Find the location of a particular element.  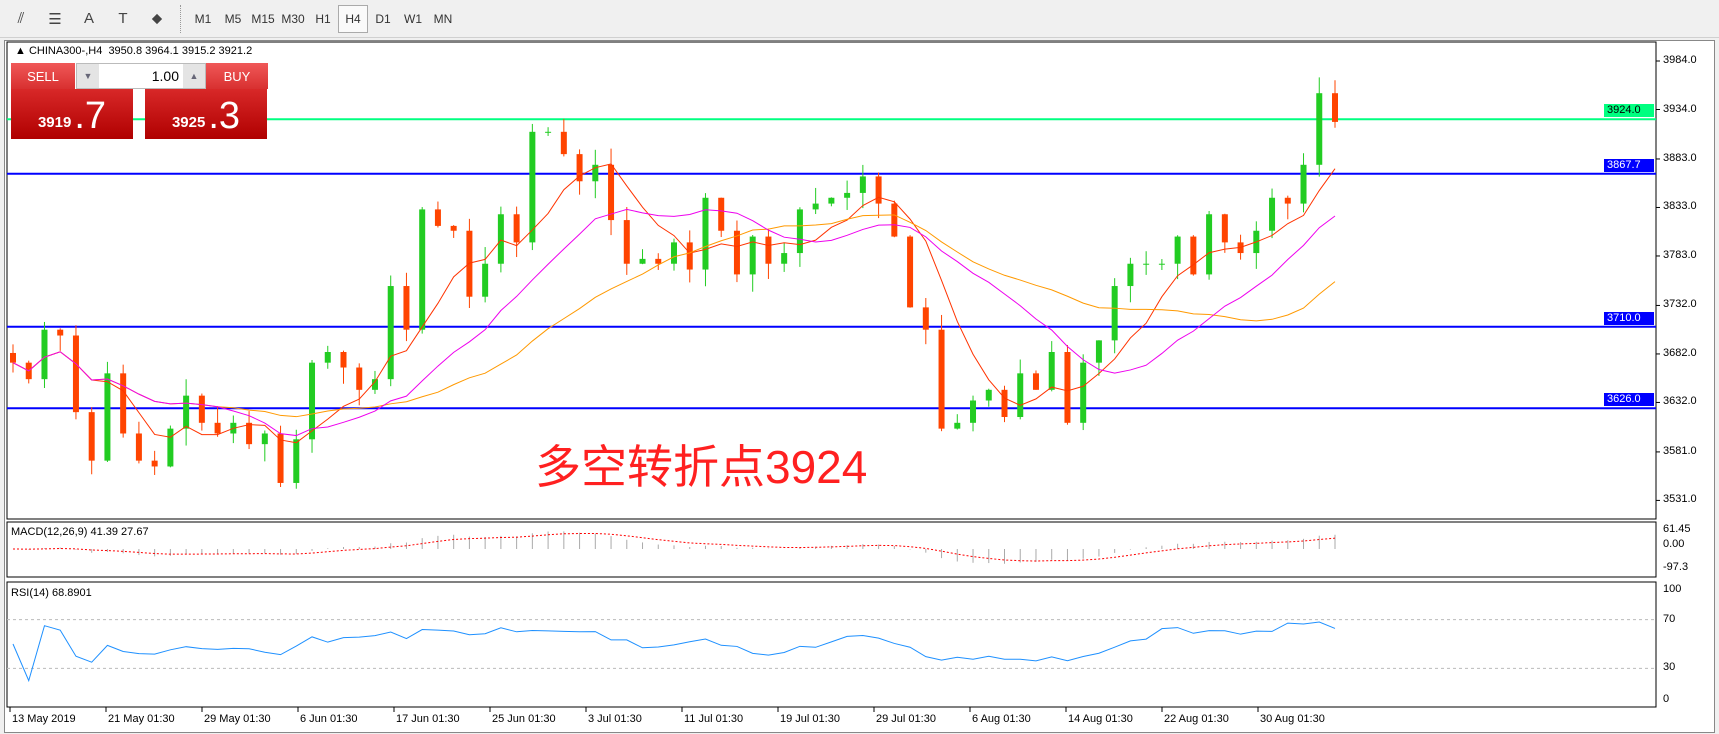

sell-price-main: 3919 is located at coordinates (54, 122).